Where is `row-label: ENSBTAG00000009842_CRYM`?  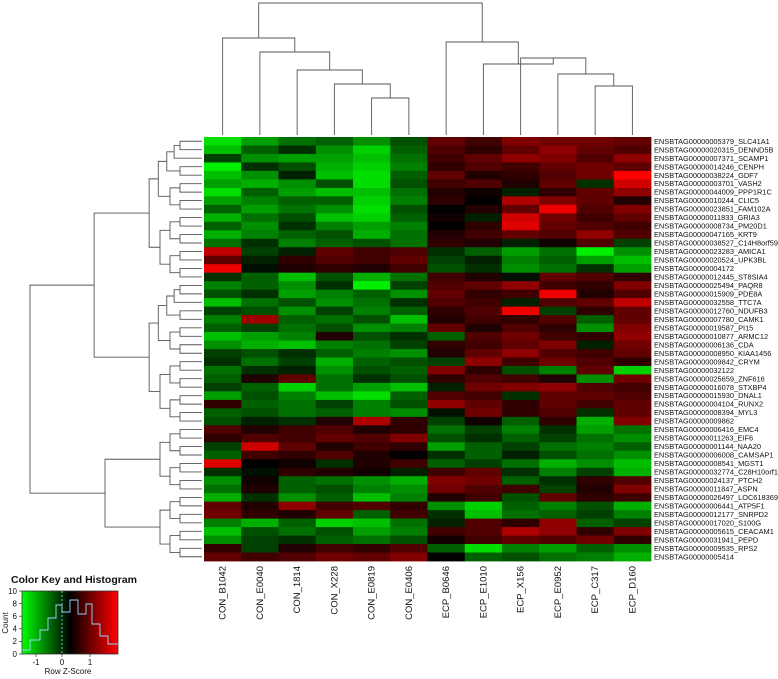
row-label: ENSBTAG00000009842_CRYM is located at coordinates (707, 361).